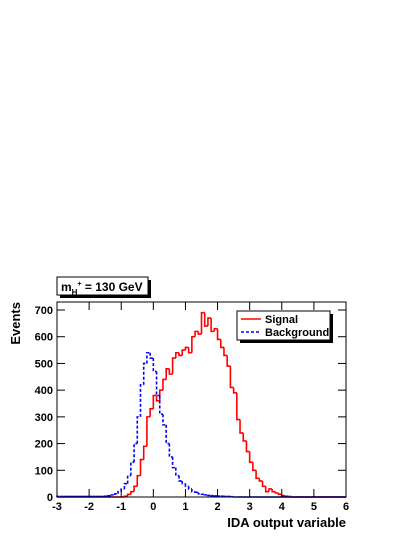 Image resolution: width=415 pixels, height=542 pixels. I want to click on annotation-sub: H, so click(75, 292).